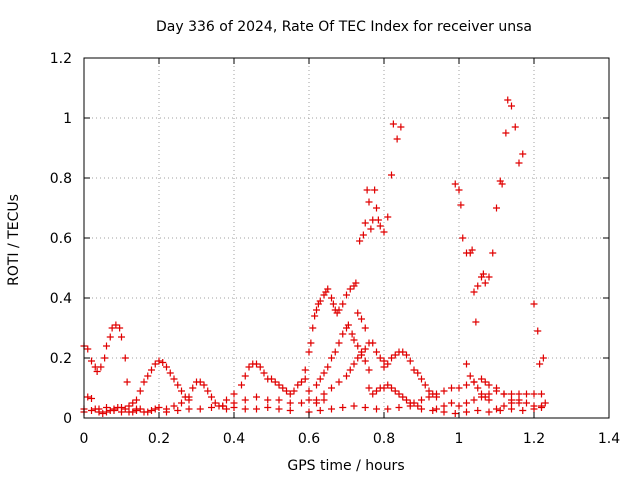  Describe the element at coordinates (234, 439) in the screenshot. I see `x-tick-label: 0.4` at that location.